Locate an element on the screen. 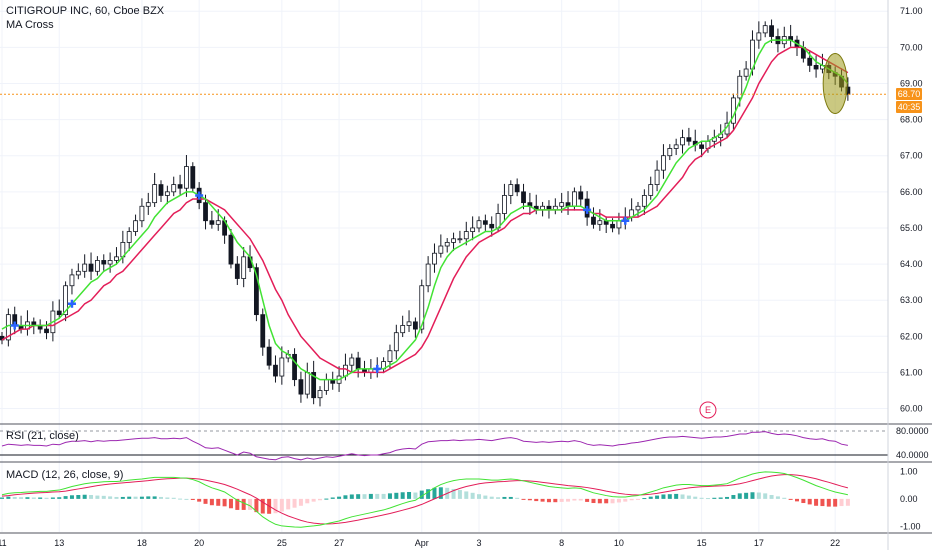 The height and width of the screenshot is (555, 932). price-tick-label: 68.00 is located at coordinates (911, 120).